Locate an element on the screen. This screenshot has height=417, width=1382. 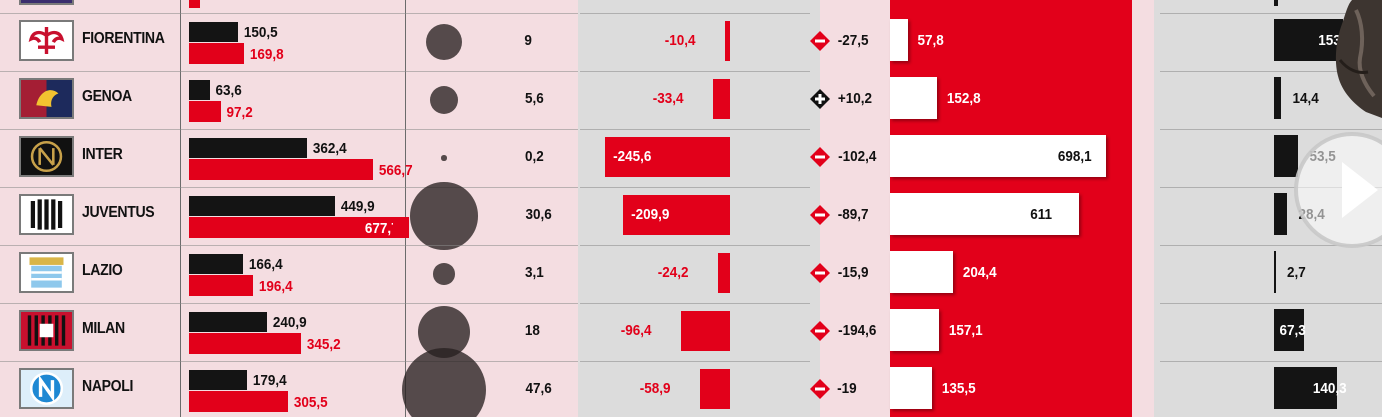
bar-black-label: 362,4 is located at coordinates (329, 148).